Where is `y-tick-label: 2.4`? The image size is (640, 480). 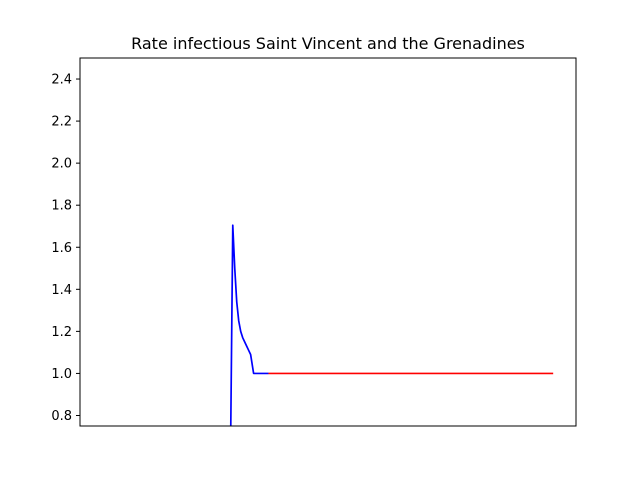 y-tick-label: 2.4 is located at coordinates (61, 80).